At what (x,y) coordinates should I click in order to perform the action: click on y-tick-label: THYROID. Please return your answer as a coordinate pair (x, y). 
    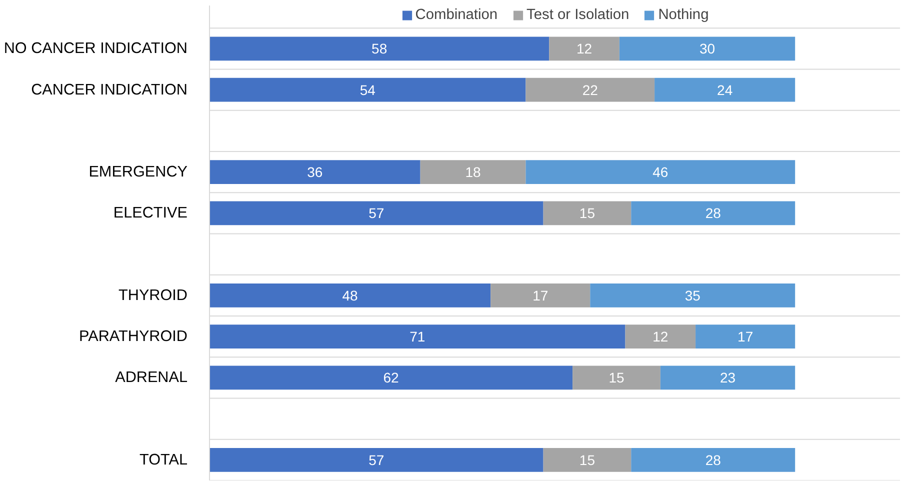
    Looking at the image, I should click on (153, 295).